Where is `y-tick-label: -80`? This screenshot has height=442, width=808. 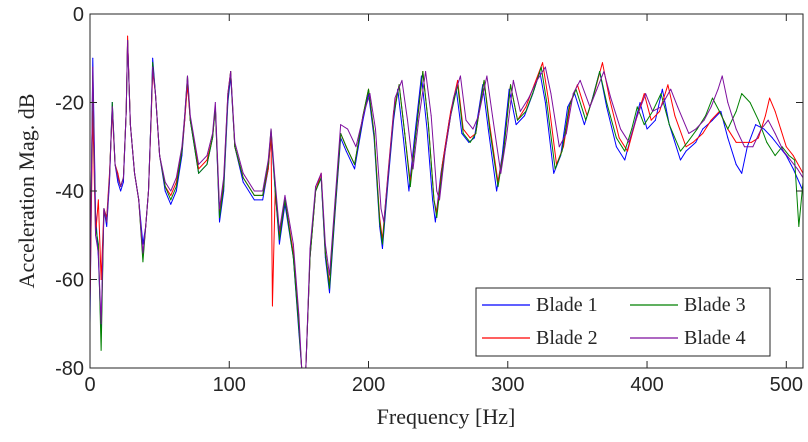
y-tick-label: -80 is located at coordinates (69, 369).